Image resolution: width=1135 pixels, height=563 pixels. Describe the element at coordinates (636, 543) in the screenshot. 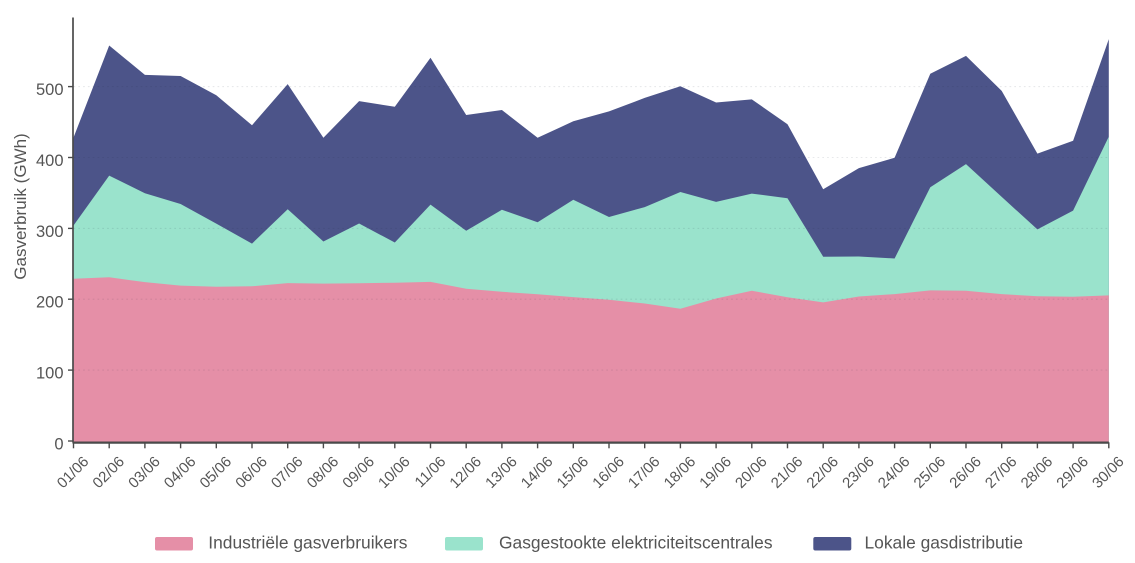

I see `svg-text:Gasgestookte elektriciteitscen: Gasgestookte elektriciteitscentrales` at that location.